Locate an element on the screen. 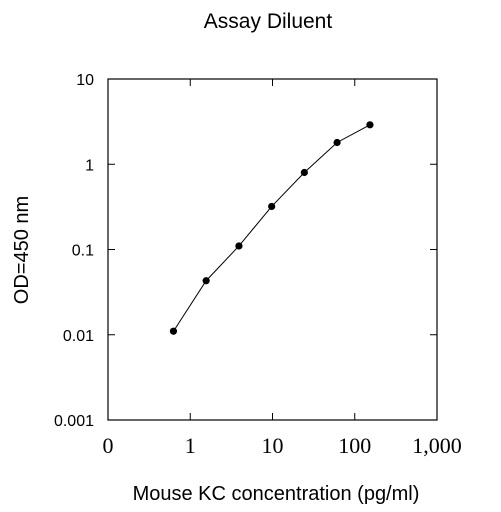 Image resolution: width=501 pixels, height=512 pixels. x-tick-label: 10 is located at coordinates (273, 445).